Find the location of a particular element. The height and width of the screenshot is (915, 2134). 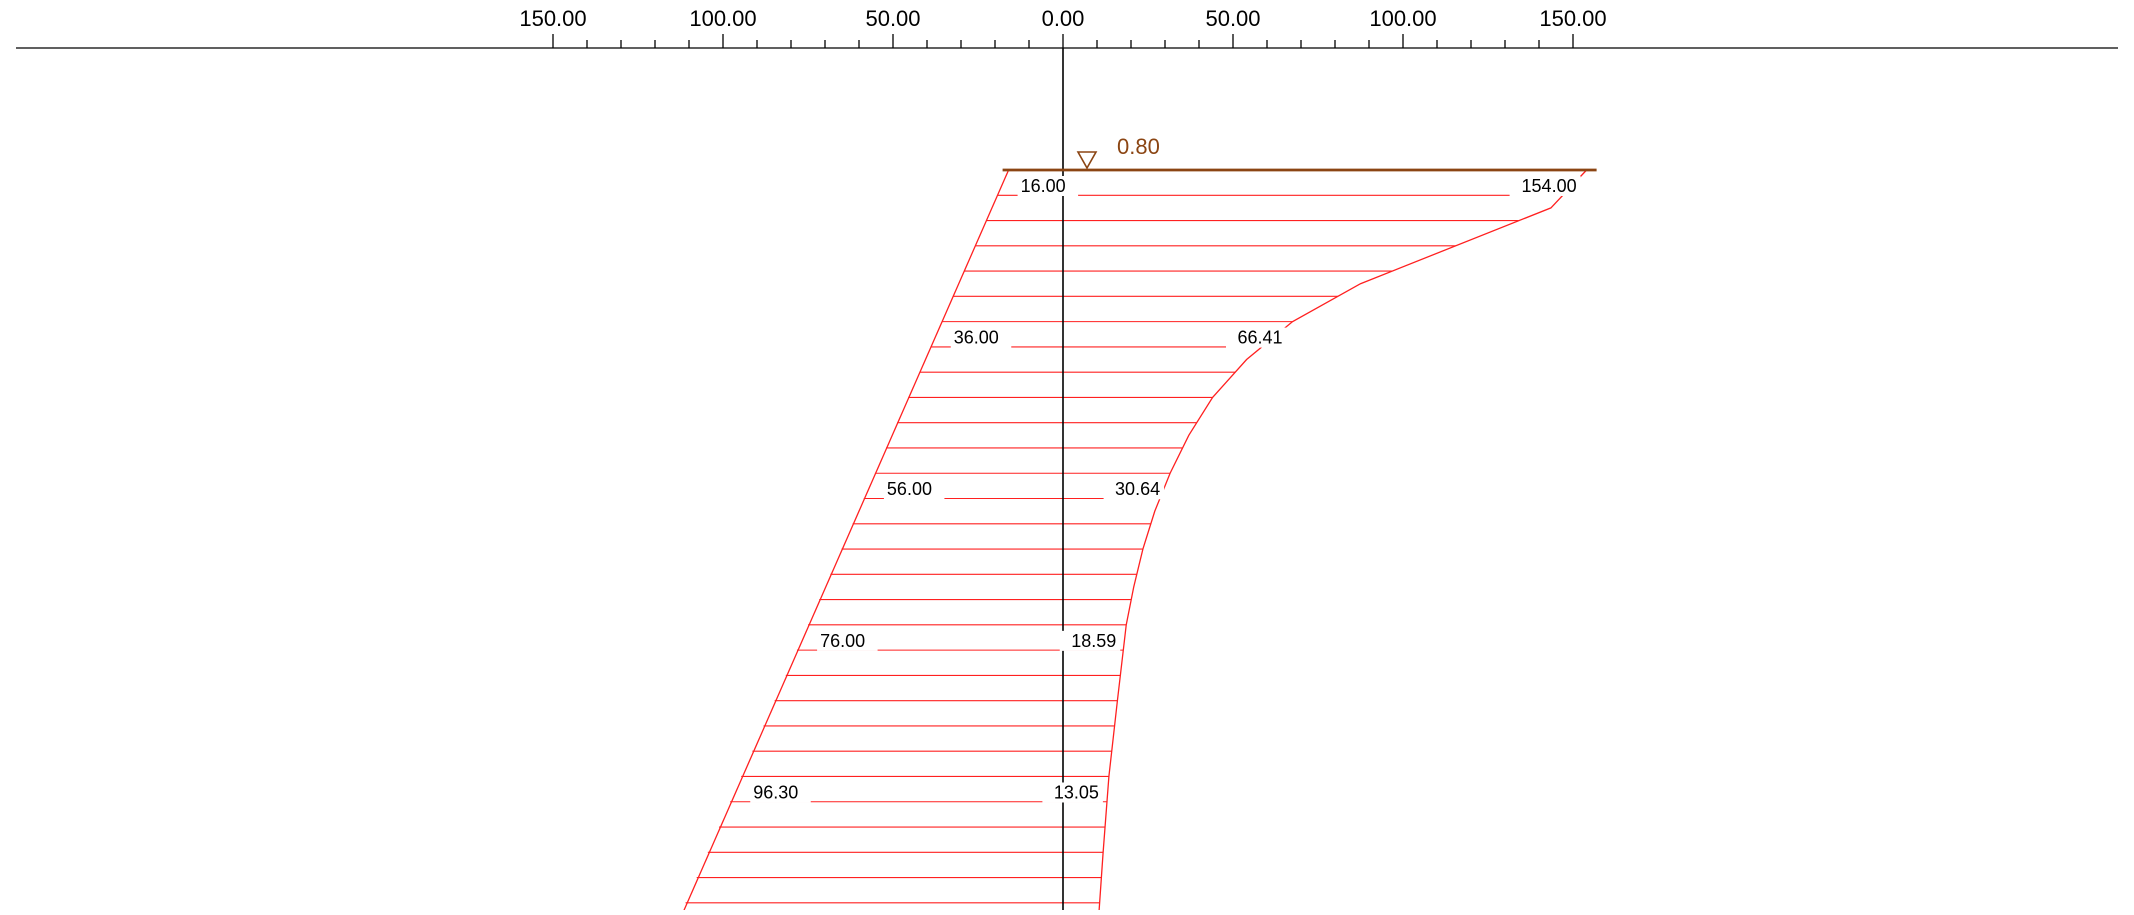

top-ruler: 150.00 100.00 50.00 0.00 50.00 100.00 150.00 is located at coordinates (1067, 27).